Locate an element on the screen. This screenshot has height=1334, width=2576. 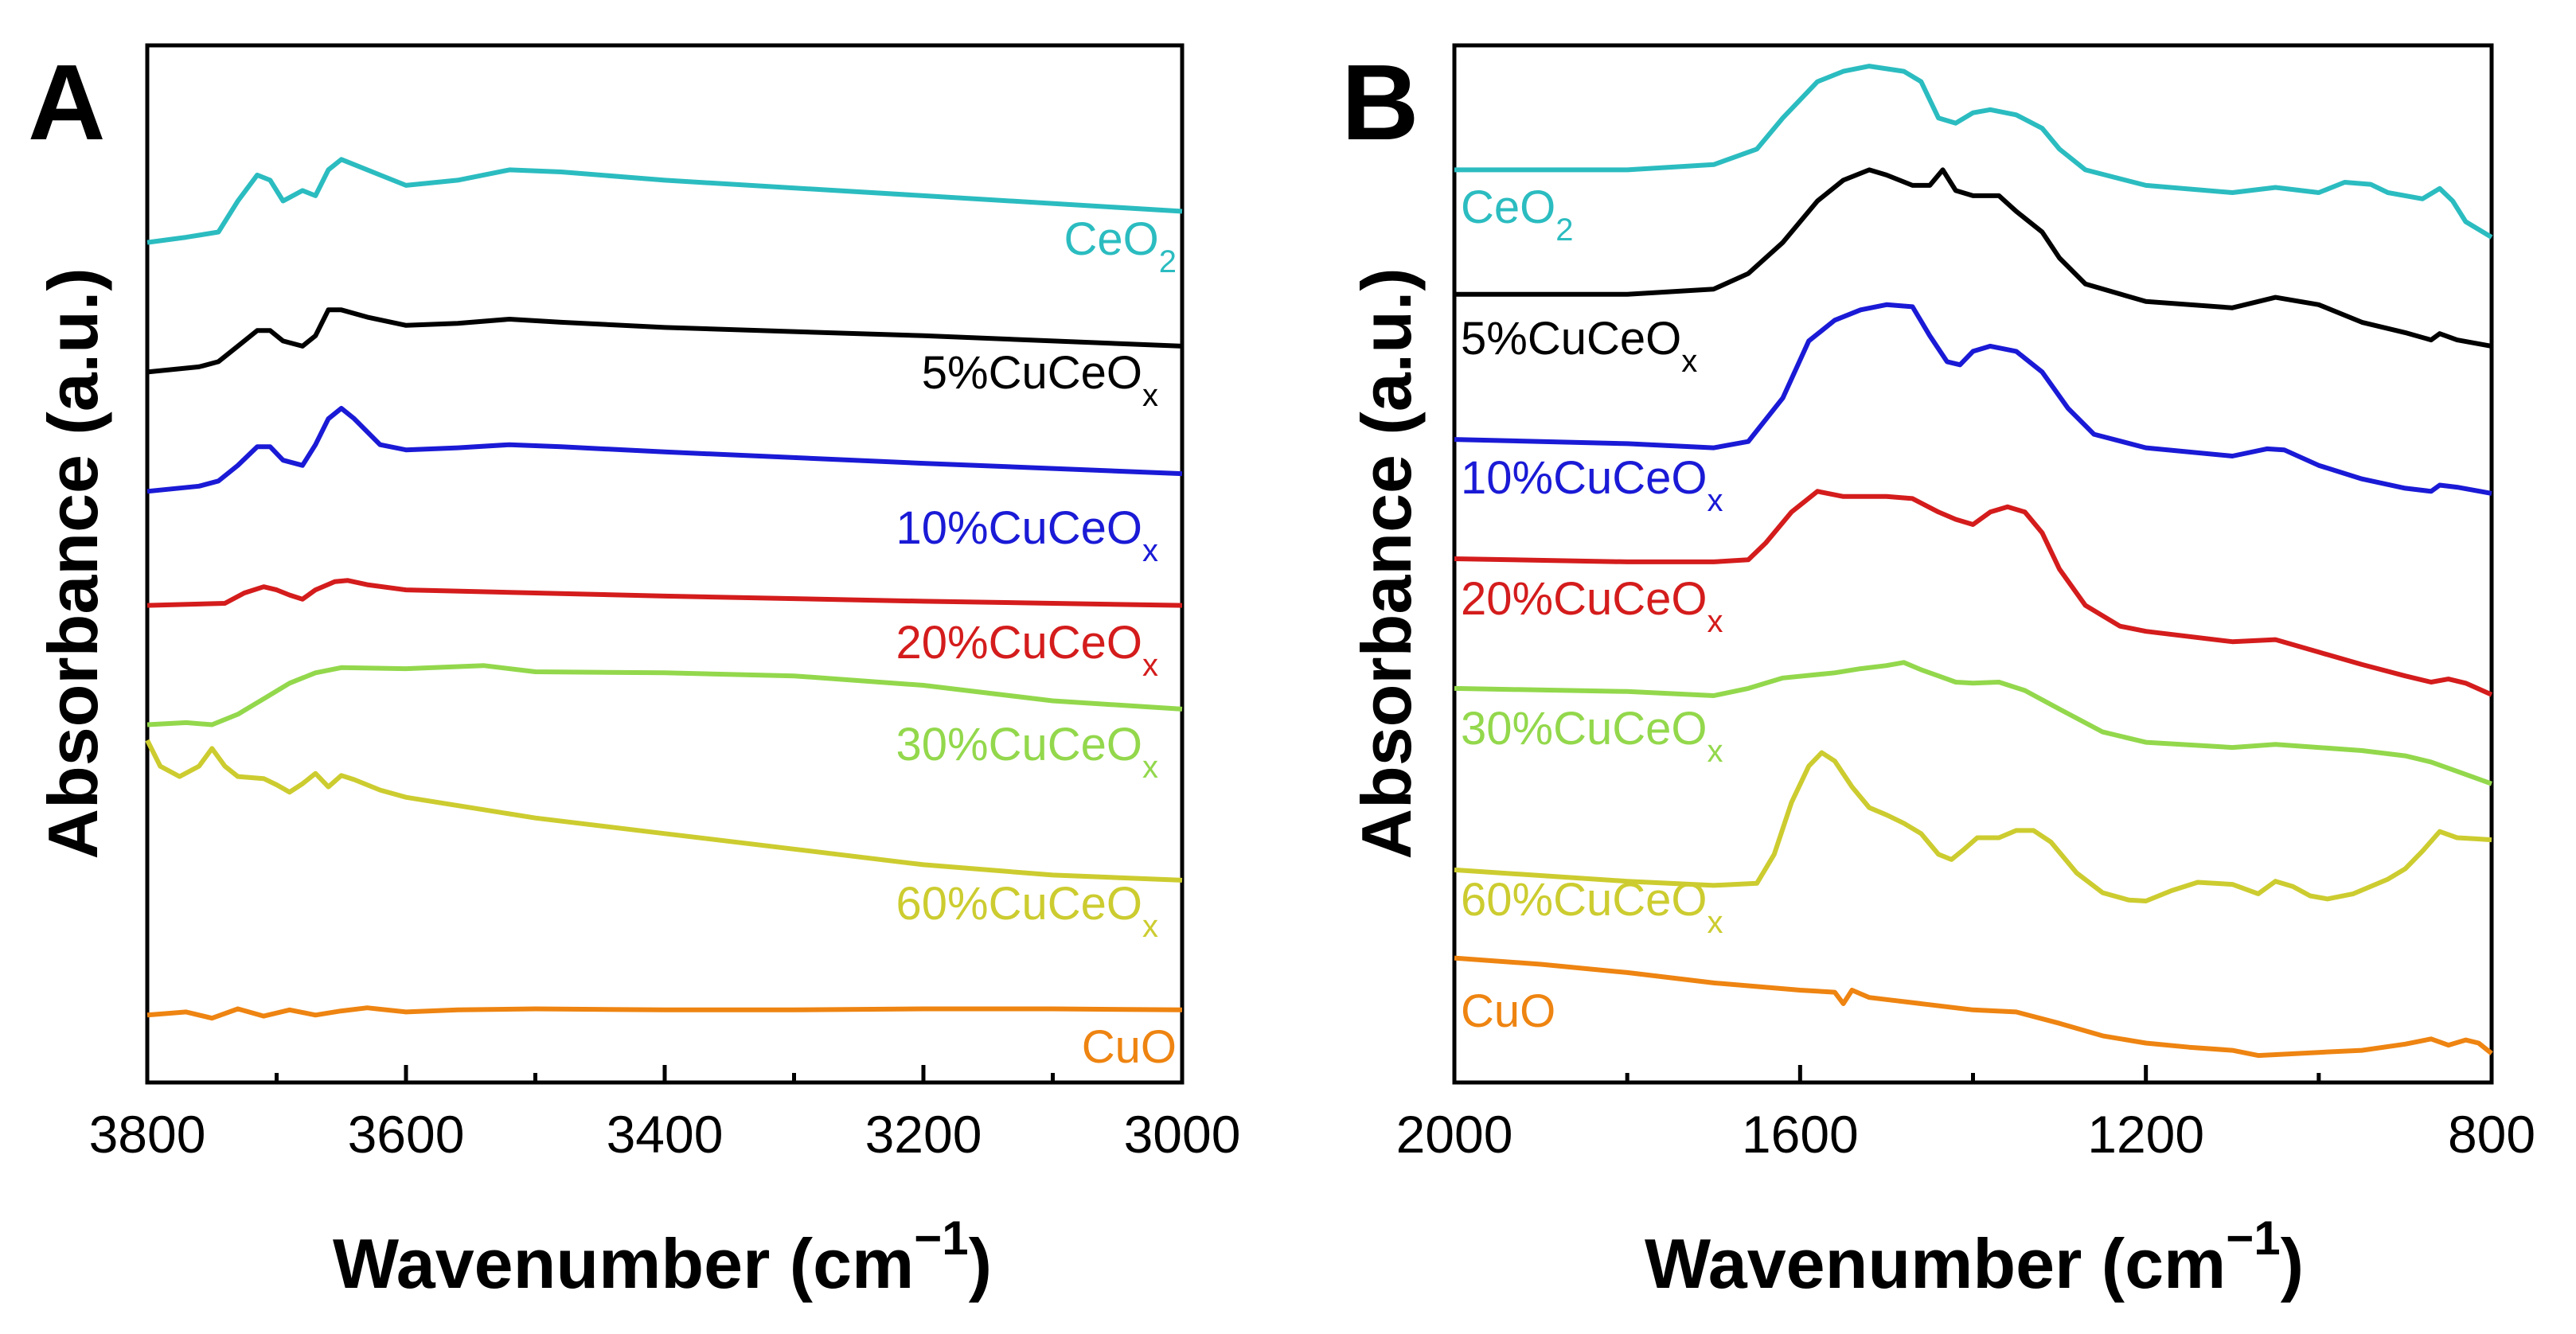
panel-b-series-label-cuo: CuO is located at coordinates (1508, 1011).